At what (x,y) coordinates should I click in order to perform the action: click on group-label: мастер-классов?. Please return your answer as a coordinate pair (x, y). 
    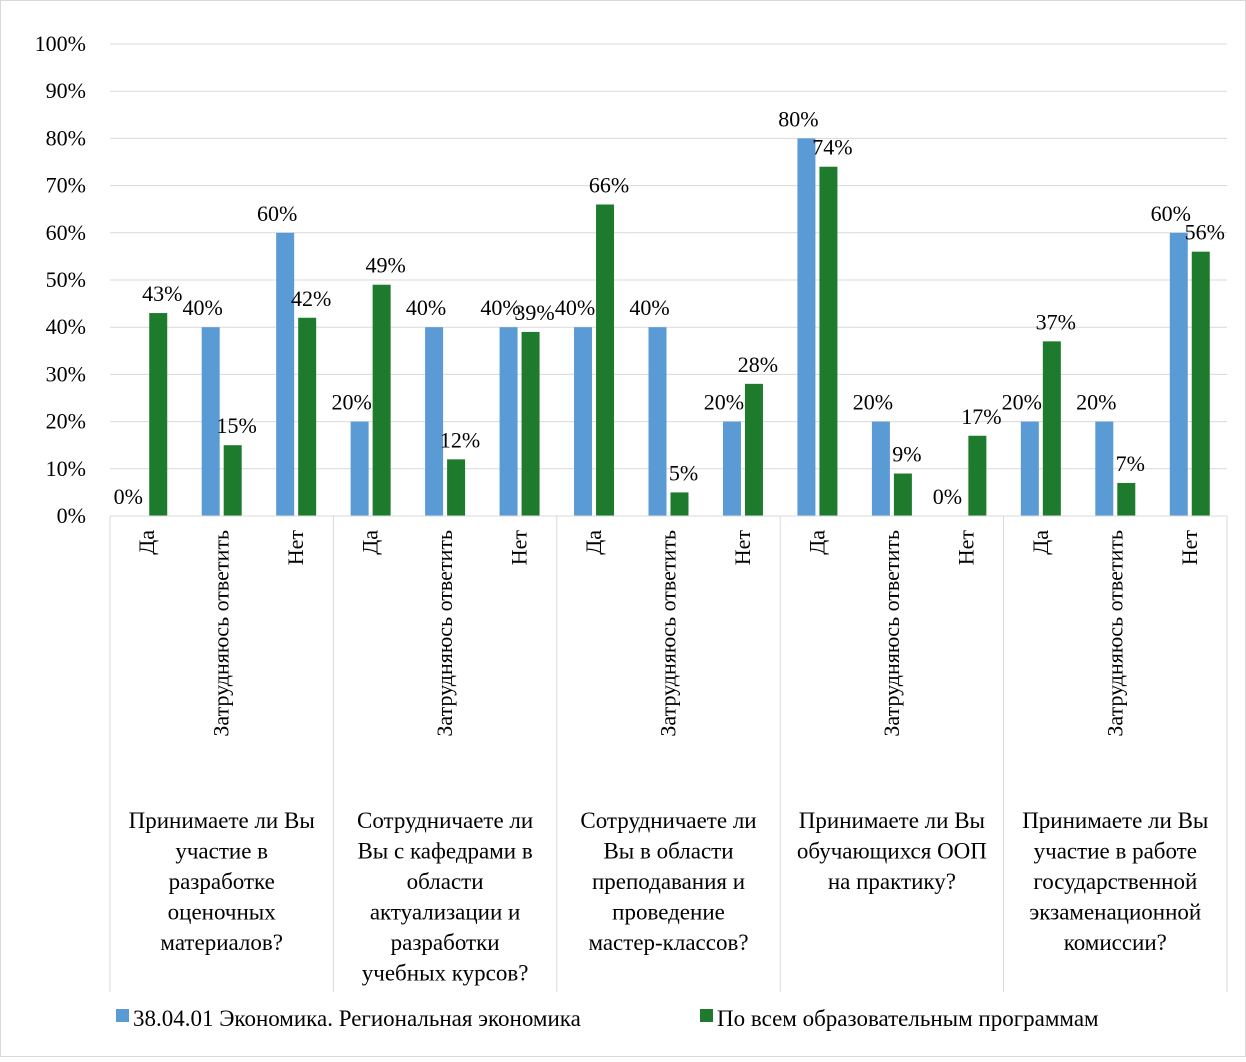
    Looking at the image, I should click on (668, 942).